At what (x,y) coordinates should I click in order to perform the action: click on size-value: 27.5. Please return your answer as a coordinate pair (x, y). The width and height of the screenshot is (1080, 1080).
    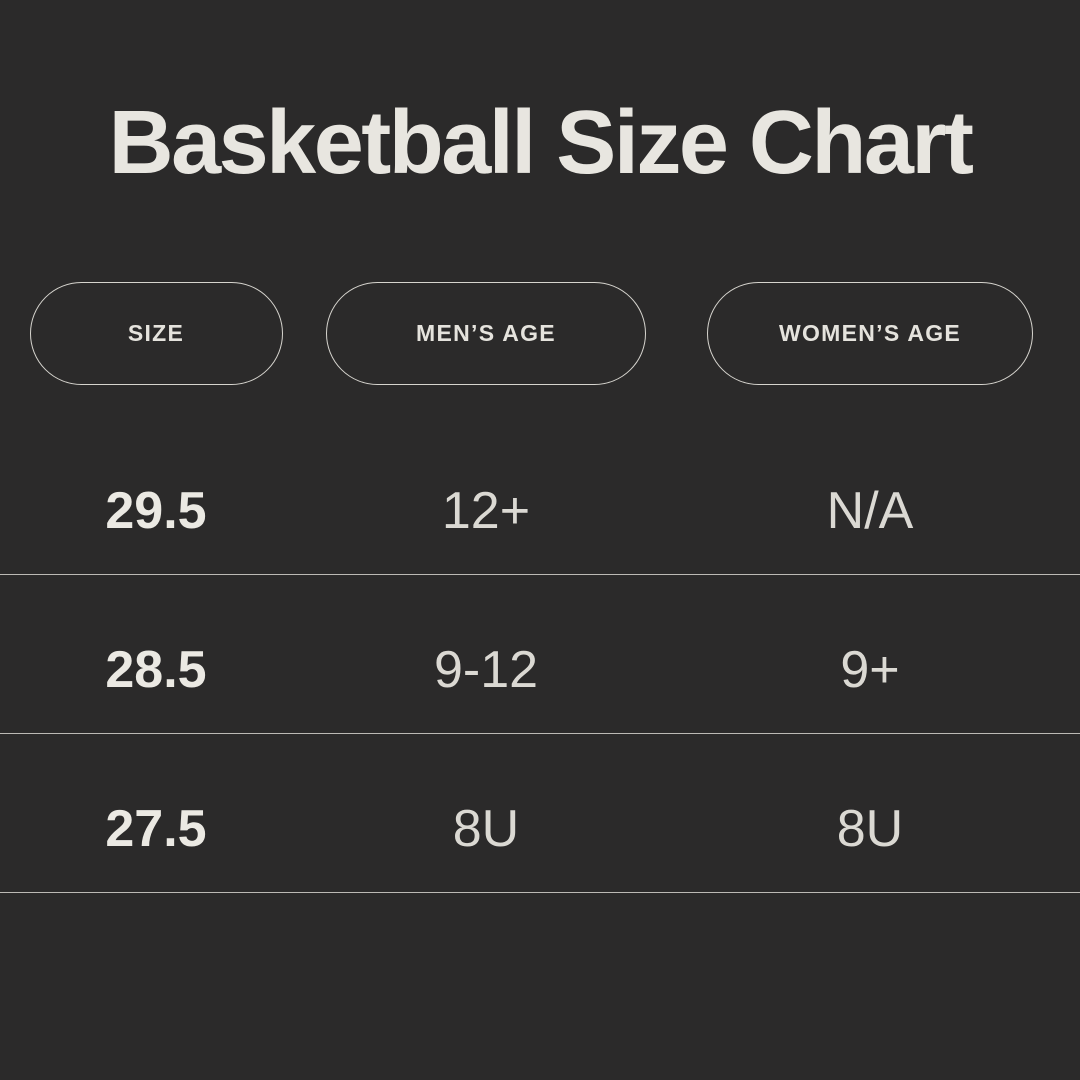
    Looking at the image, I should click on (156, 828).